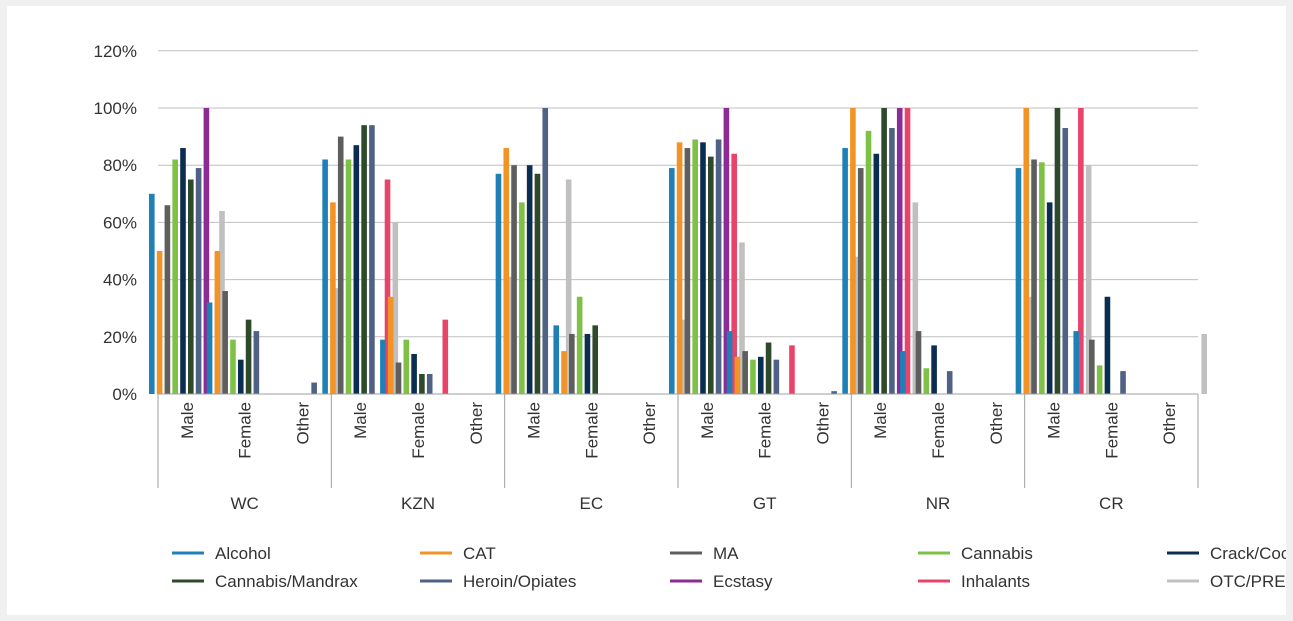 The width and height of the screenshot is (1293, 621). What do you see at coordinates (1248, 553) in the screenshot?
I see `legend-label: Crack/Cocaine` at bounding box center [1248, 553].